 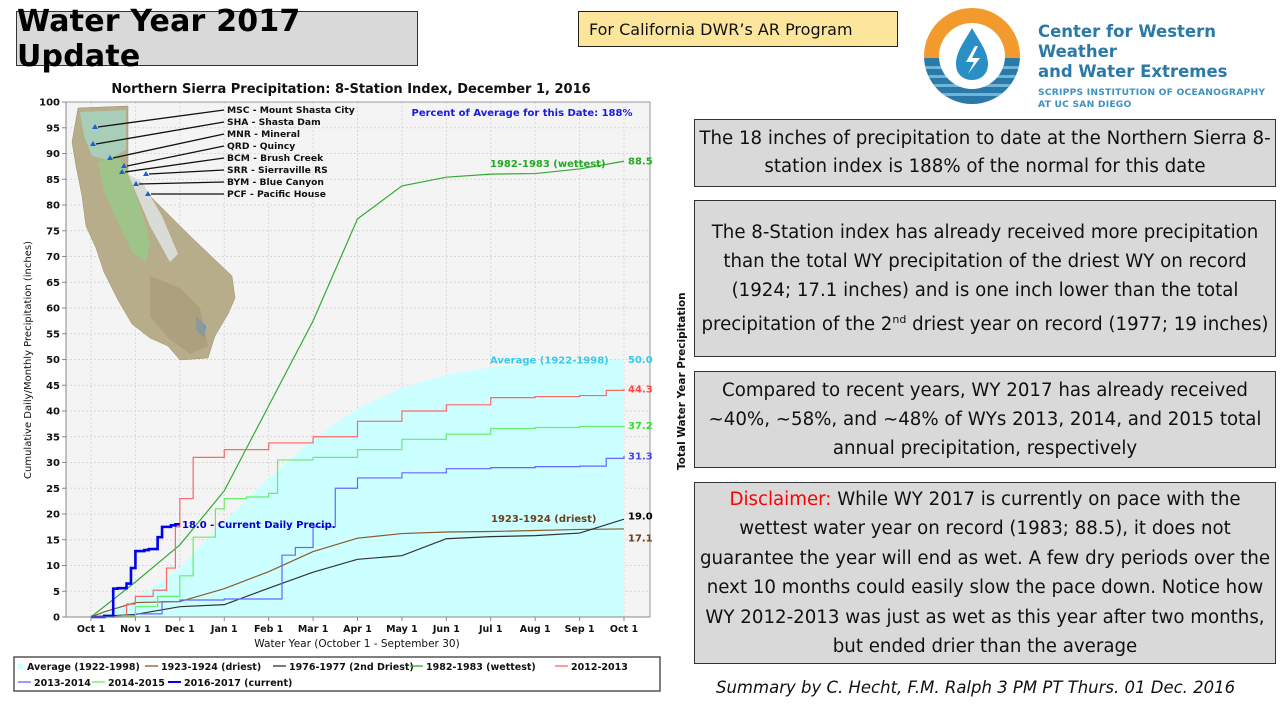 I want to click on x-tick-label: Apr 1, so click(x=357, y=629).